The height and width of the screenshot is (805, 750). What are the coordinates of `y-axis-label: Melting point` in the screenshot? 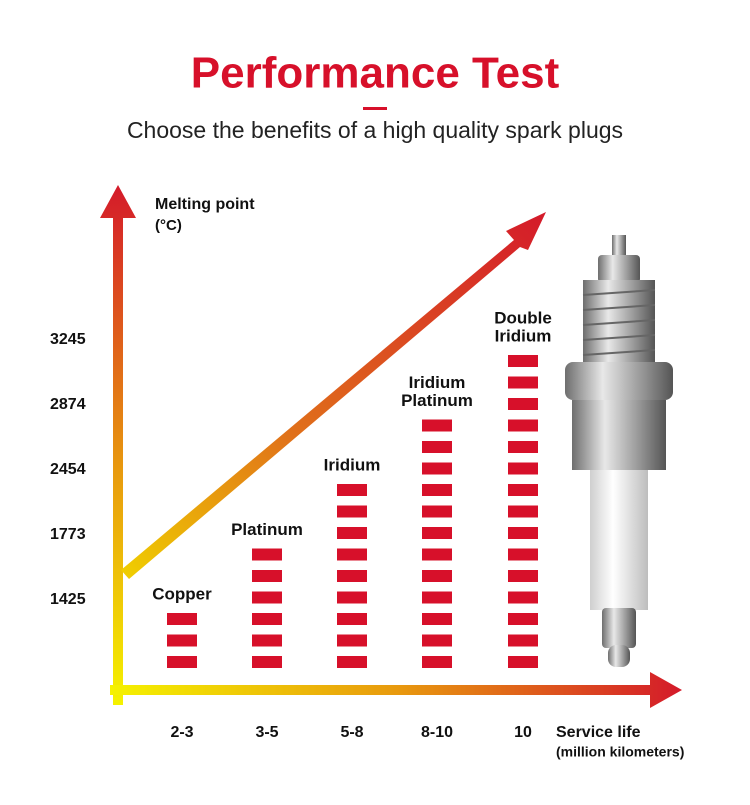 It's located at (205, 204).